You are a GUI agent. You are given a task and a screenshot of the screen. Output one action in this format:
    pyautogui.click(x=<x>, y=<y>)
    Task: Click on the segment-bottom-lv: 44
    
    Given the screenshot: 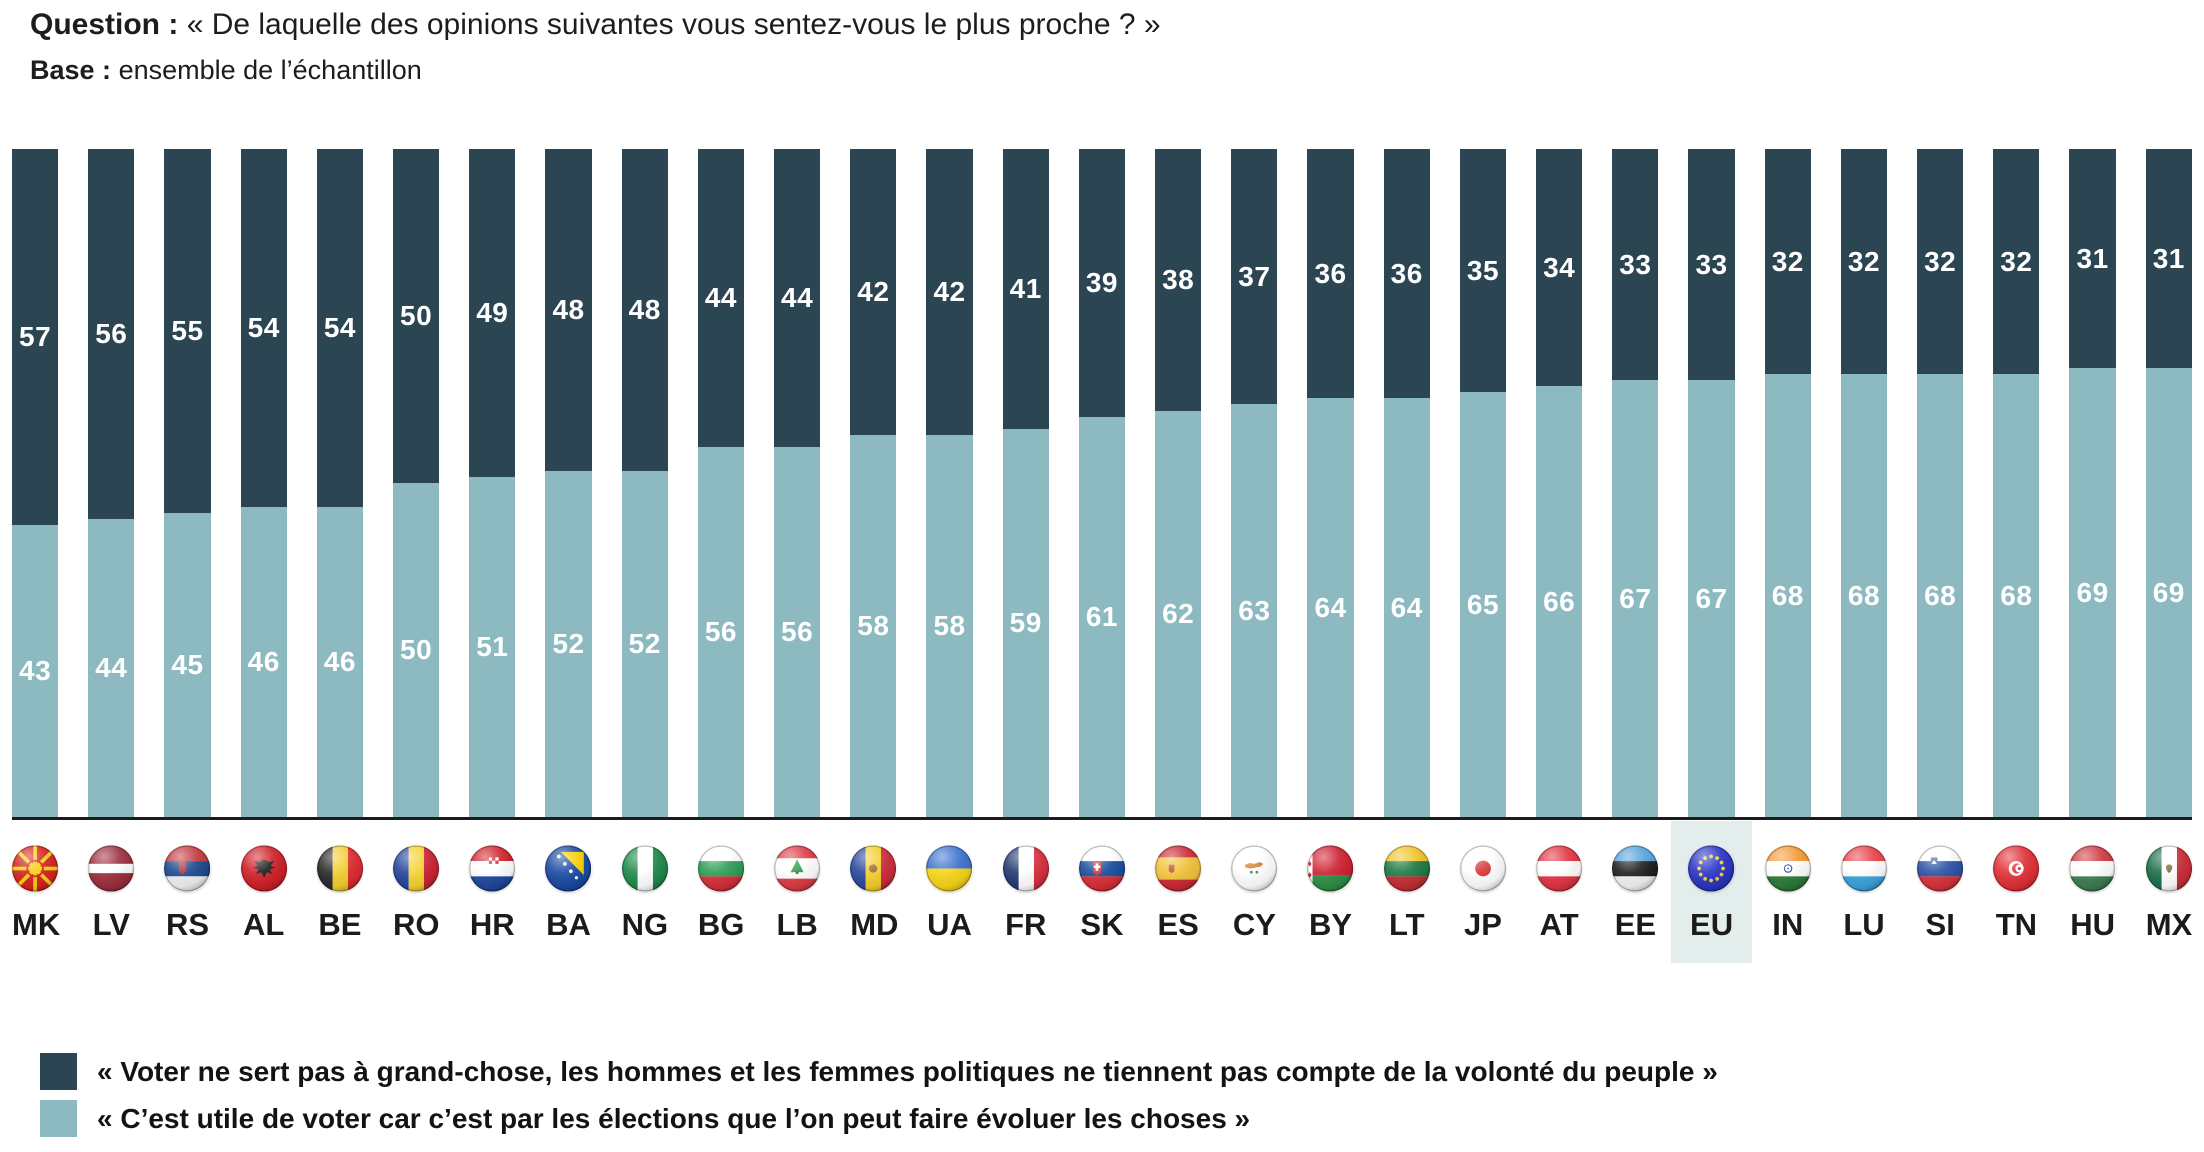 What is the action you would take?
    pyautogui.click(x=111, y=668)
    